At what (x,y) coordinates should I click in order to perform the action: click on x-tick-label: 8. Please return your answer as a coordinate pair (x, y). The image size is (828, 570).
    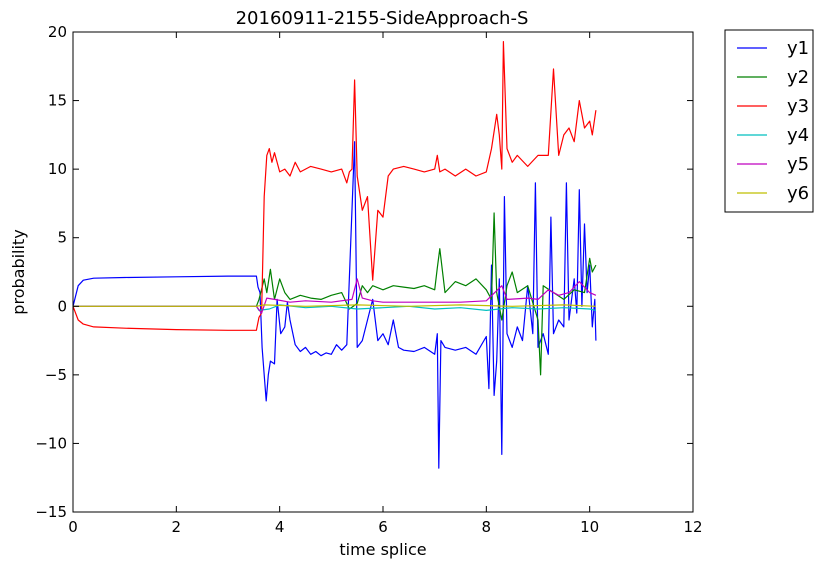
    Looking at the image, I should click on (487, 527).